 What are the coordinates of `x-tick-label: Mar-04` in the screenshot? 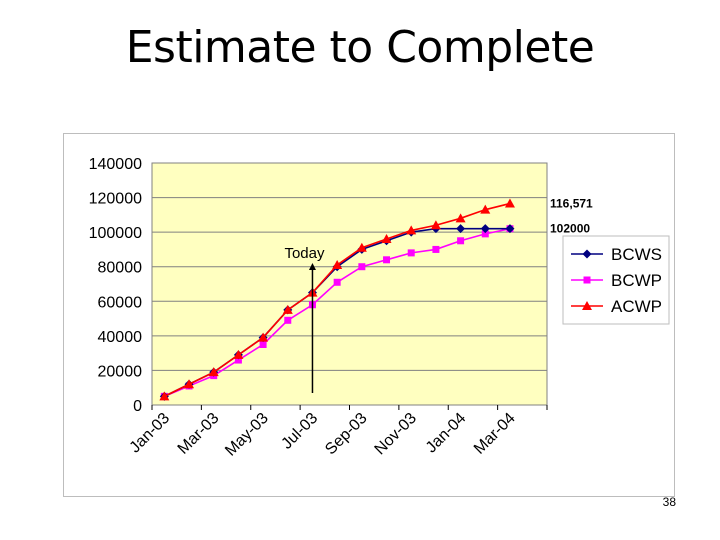 It's located at (495, 434).